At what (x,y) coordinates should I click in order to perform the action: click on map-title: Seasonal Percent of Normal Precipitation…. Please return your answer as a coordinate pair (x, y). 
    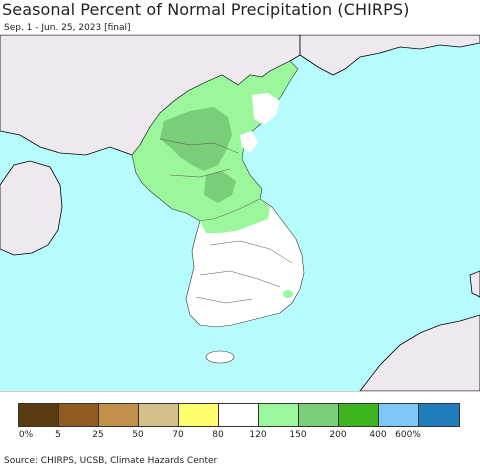
    Looking at the image, I should click on (206, 9).